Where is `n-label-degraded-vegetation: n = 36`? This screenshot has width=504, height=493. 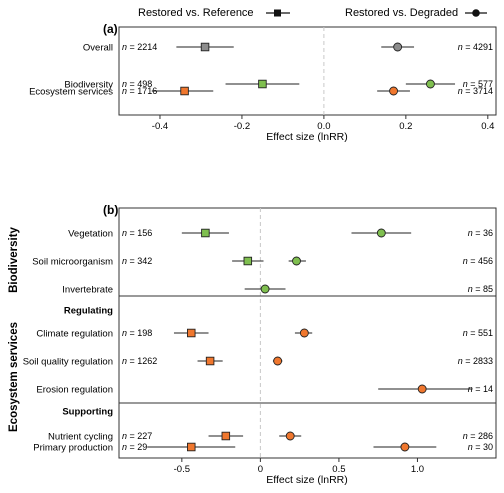
n-label-degraded-vegetation: n = 36 is located at coordinates (480, 233).